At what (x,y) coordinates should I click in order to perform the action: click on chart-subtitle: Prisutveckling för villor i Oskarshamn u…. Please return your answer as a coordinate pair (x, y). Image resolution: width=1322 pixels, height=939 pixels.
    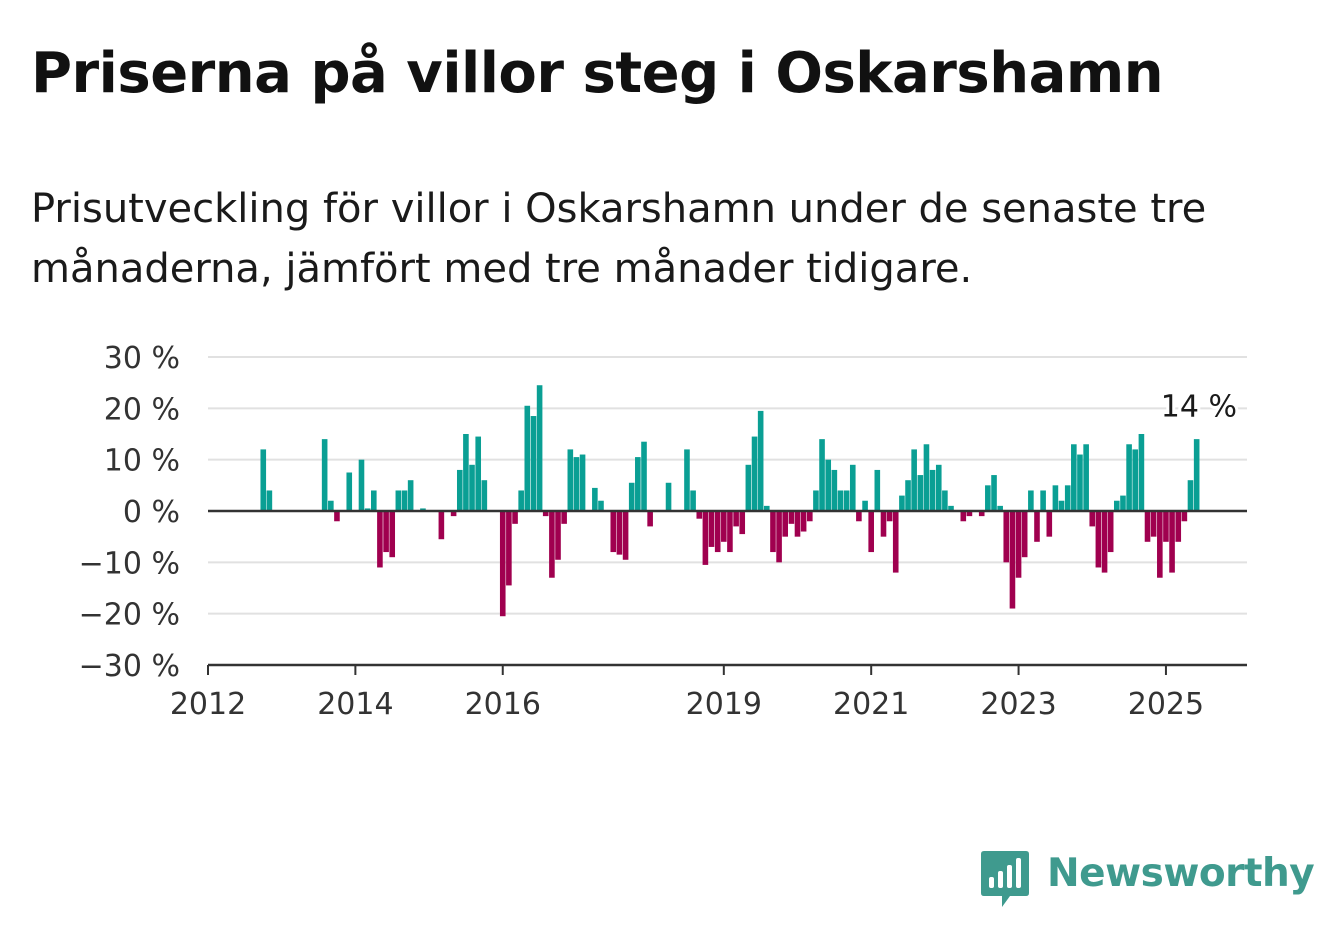
    Looking at the image, I should click on (619, 239).